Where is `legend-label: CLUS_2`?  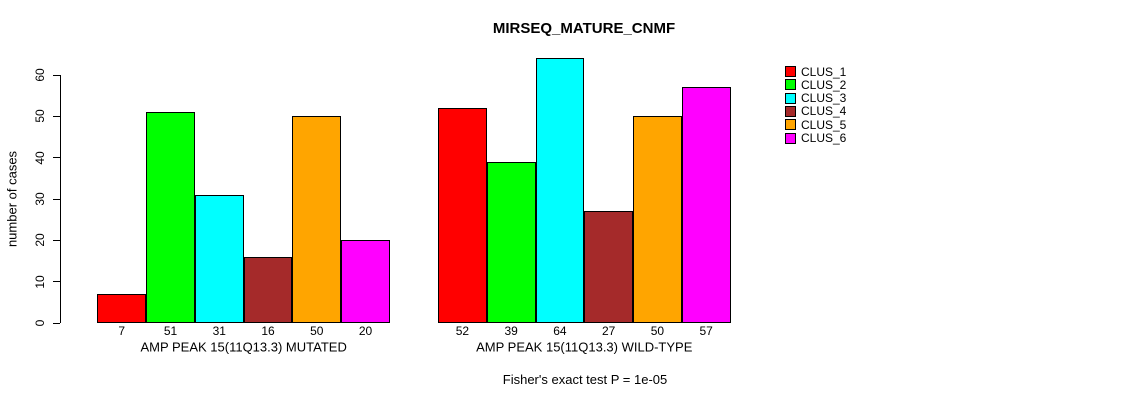
legend-label: CLUS_2 is located at coordinates (824, 84).